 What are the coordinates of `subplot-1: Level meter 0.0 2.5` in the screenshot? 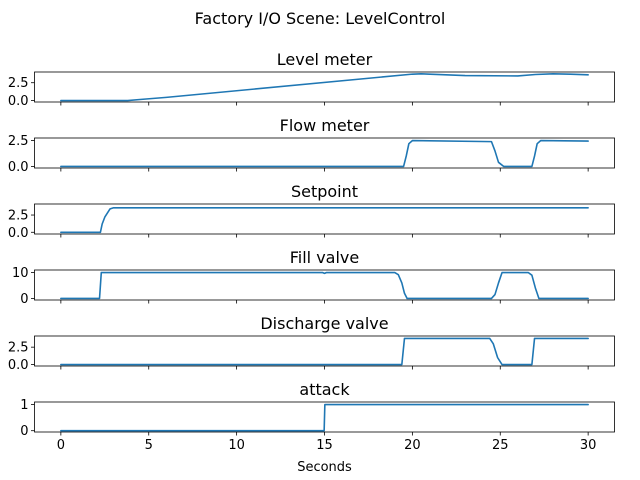 It's located at (311, 79).